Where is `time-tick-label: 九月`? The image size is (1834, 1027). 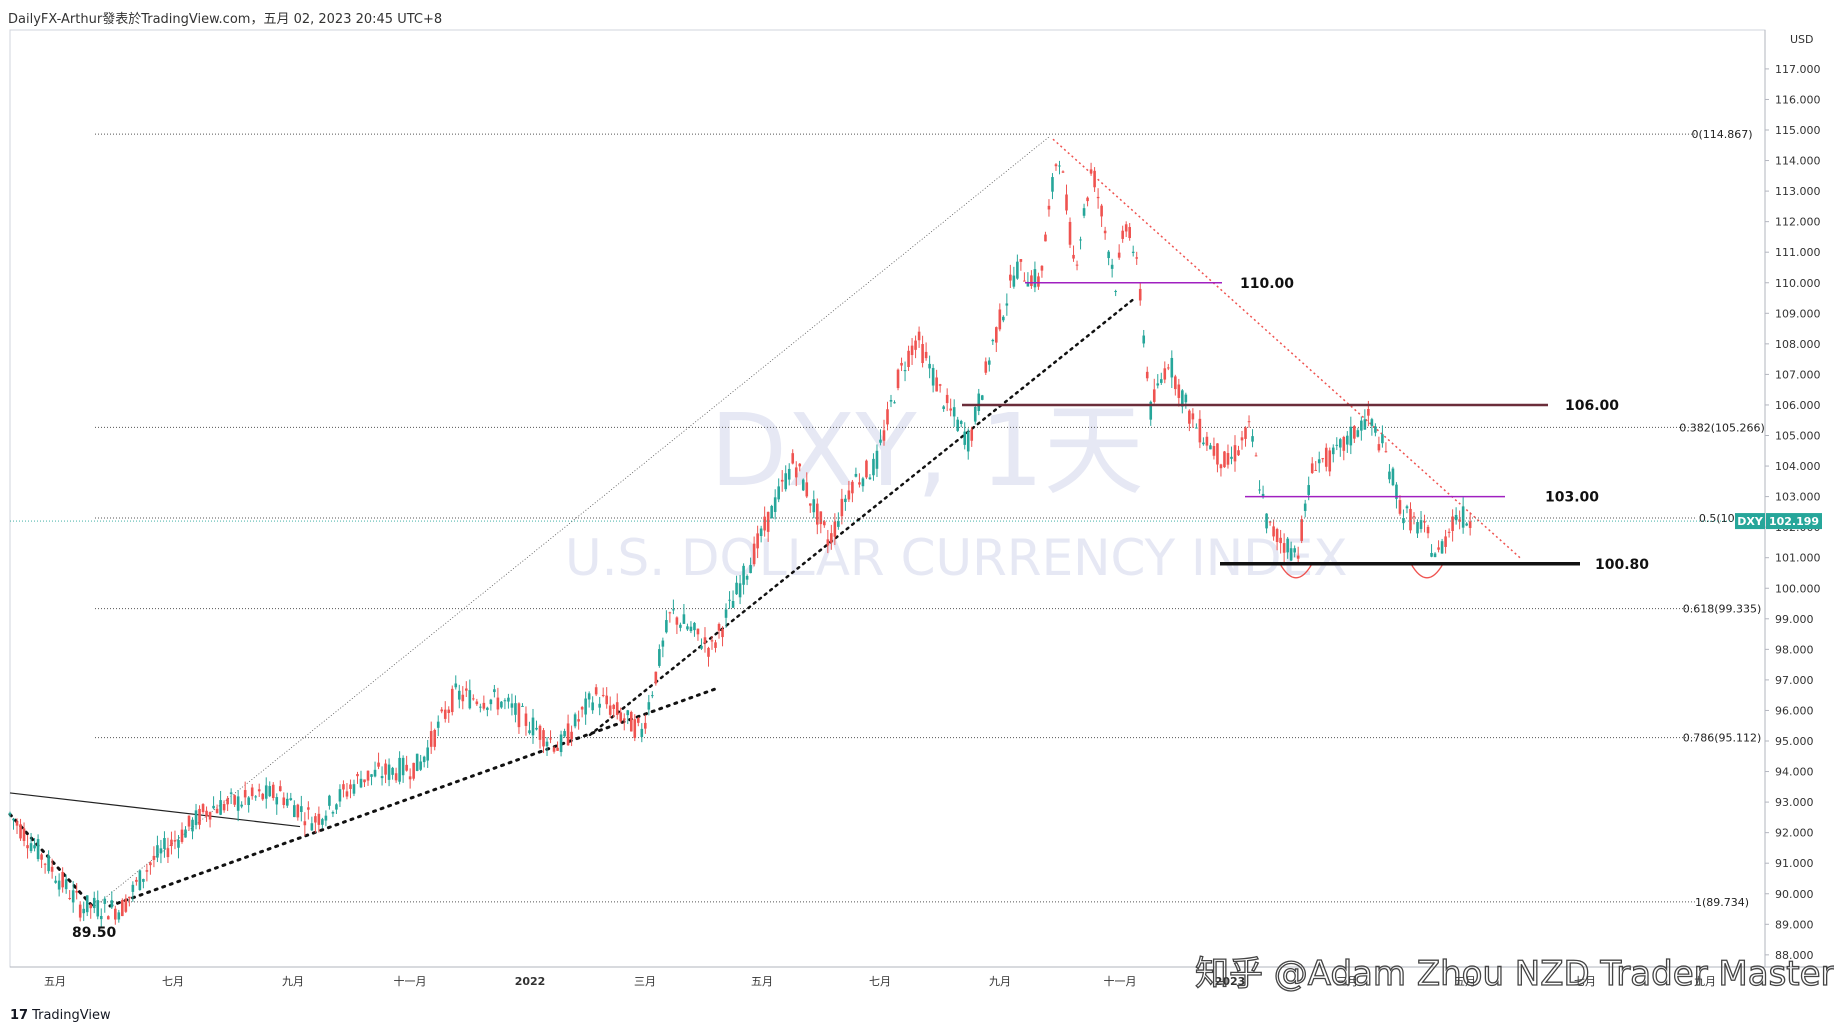 time-tick-label: 九月 is located at coordinates (293, 981).